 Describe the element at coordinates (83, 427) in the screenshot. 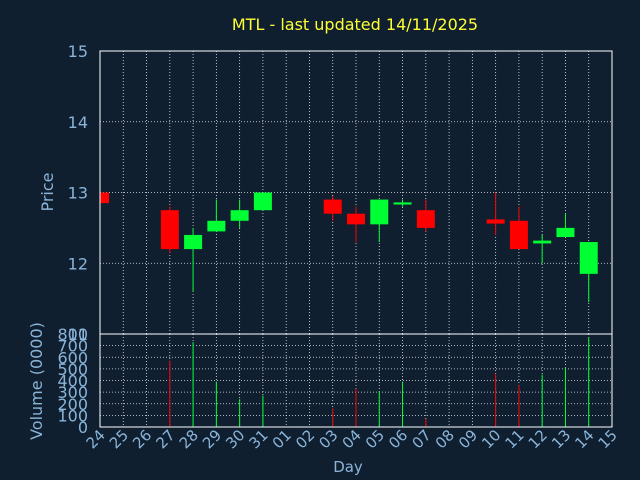

I see `volume-y-tick-label: 0` at that location.